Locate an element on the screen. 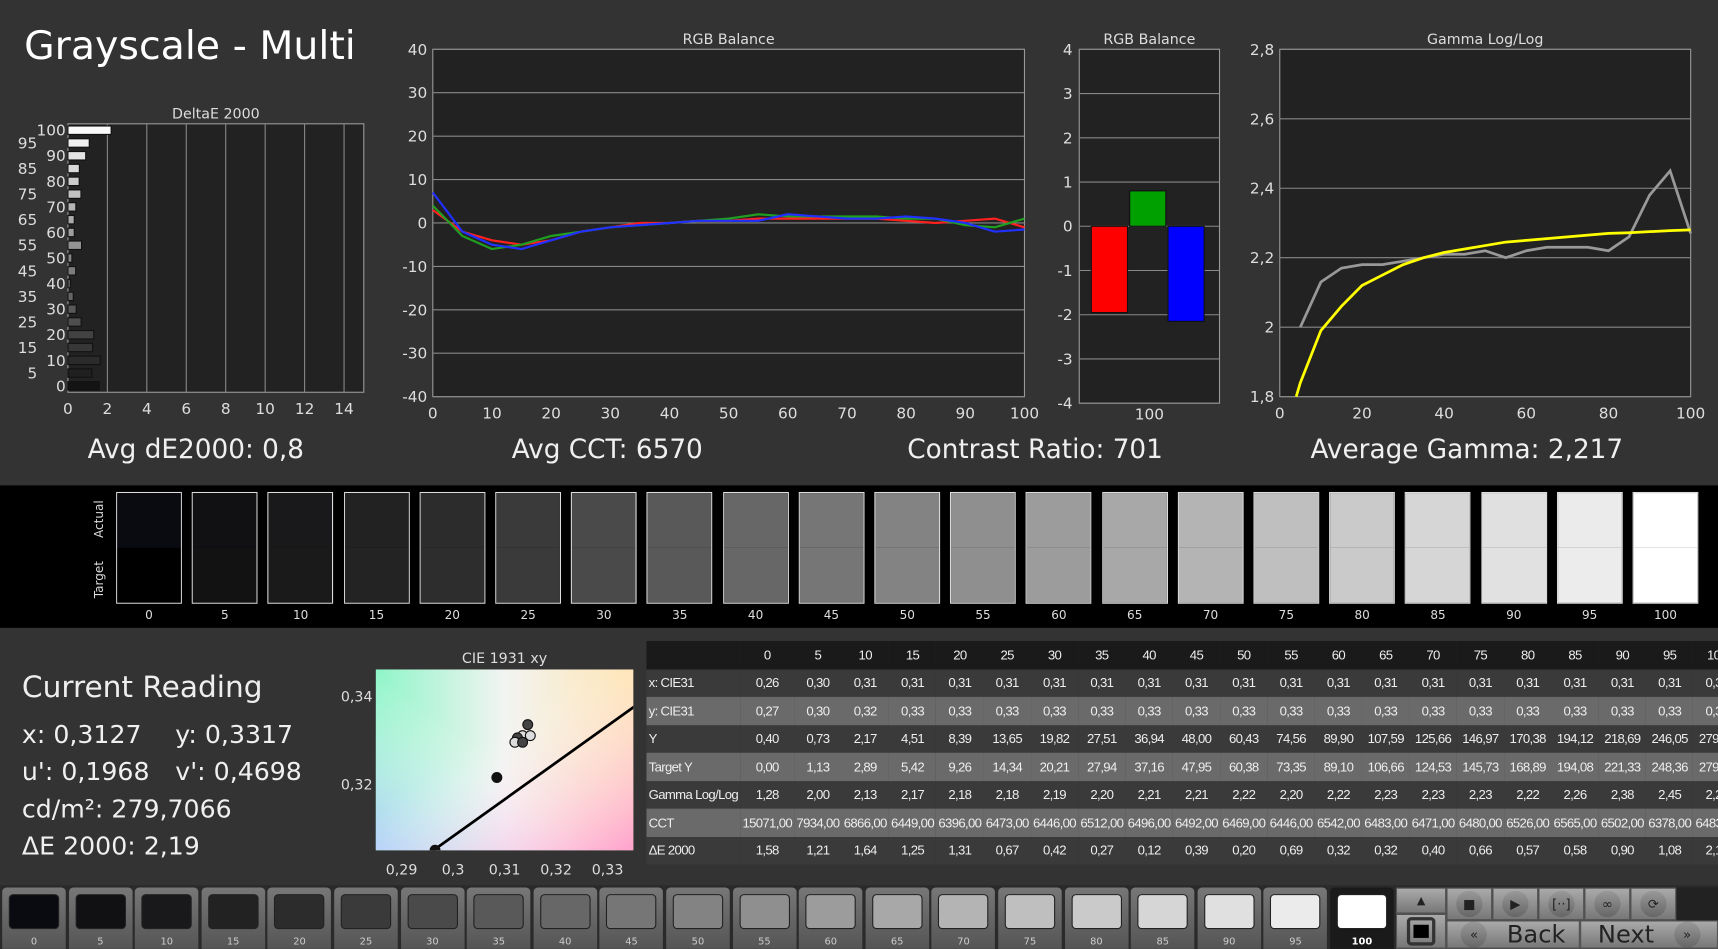 The height and width of the screenshot is (949, 1718). patch-button-15: 15 is located at coordinates (233, 918).